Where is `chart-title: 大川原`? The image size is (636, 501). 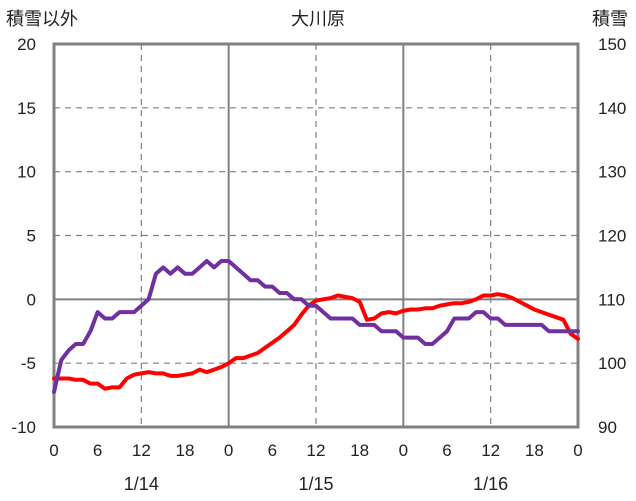 chart-title: 大川原 is located at coordinates (318, 19).